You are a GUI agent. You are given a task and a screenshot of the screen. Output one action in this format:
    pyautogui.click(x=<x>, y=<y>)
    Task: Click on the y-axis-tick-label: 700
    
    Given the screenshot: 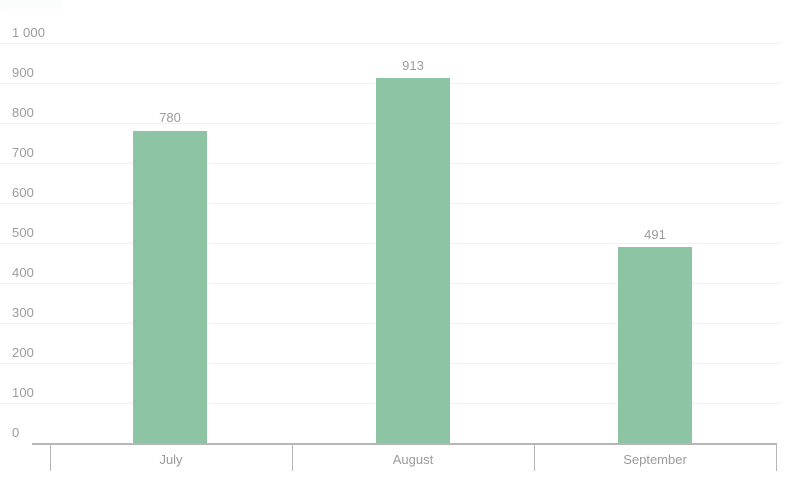 What is the action you would take?
    pyautogui.click(x=23, y=152)
    